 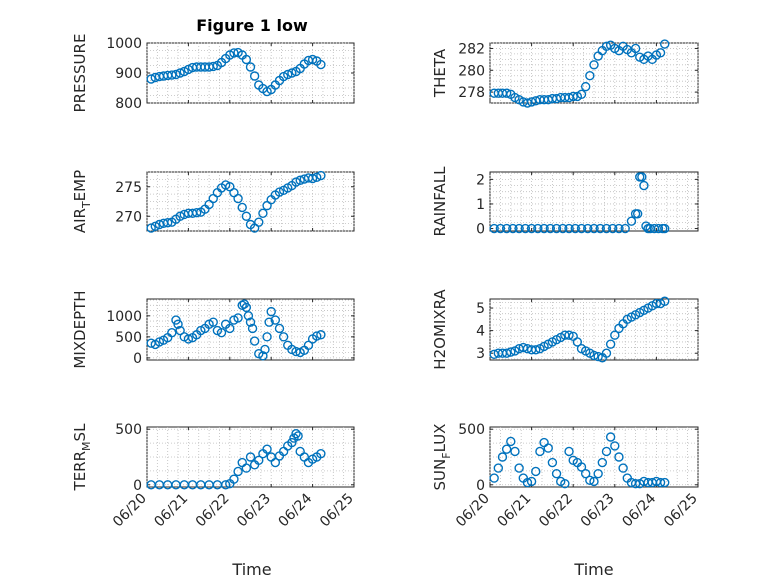 What do you see at coordinates (565, 73) in the screenshot?
I see `axes-panel-2: 278 280 282 THETA` at bounding box center [565, 73].